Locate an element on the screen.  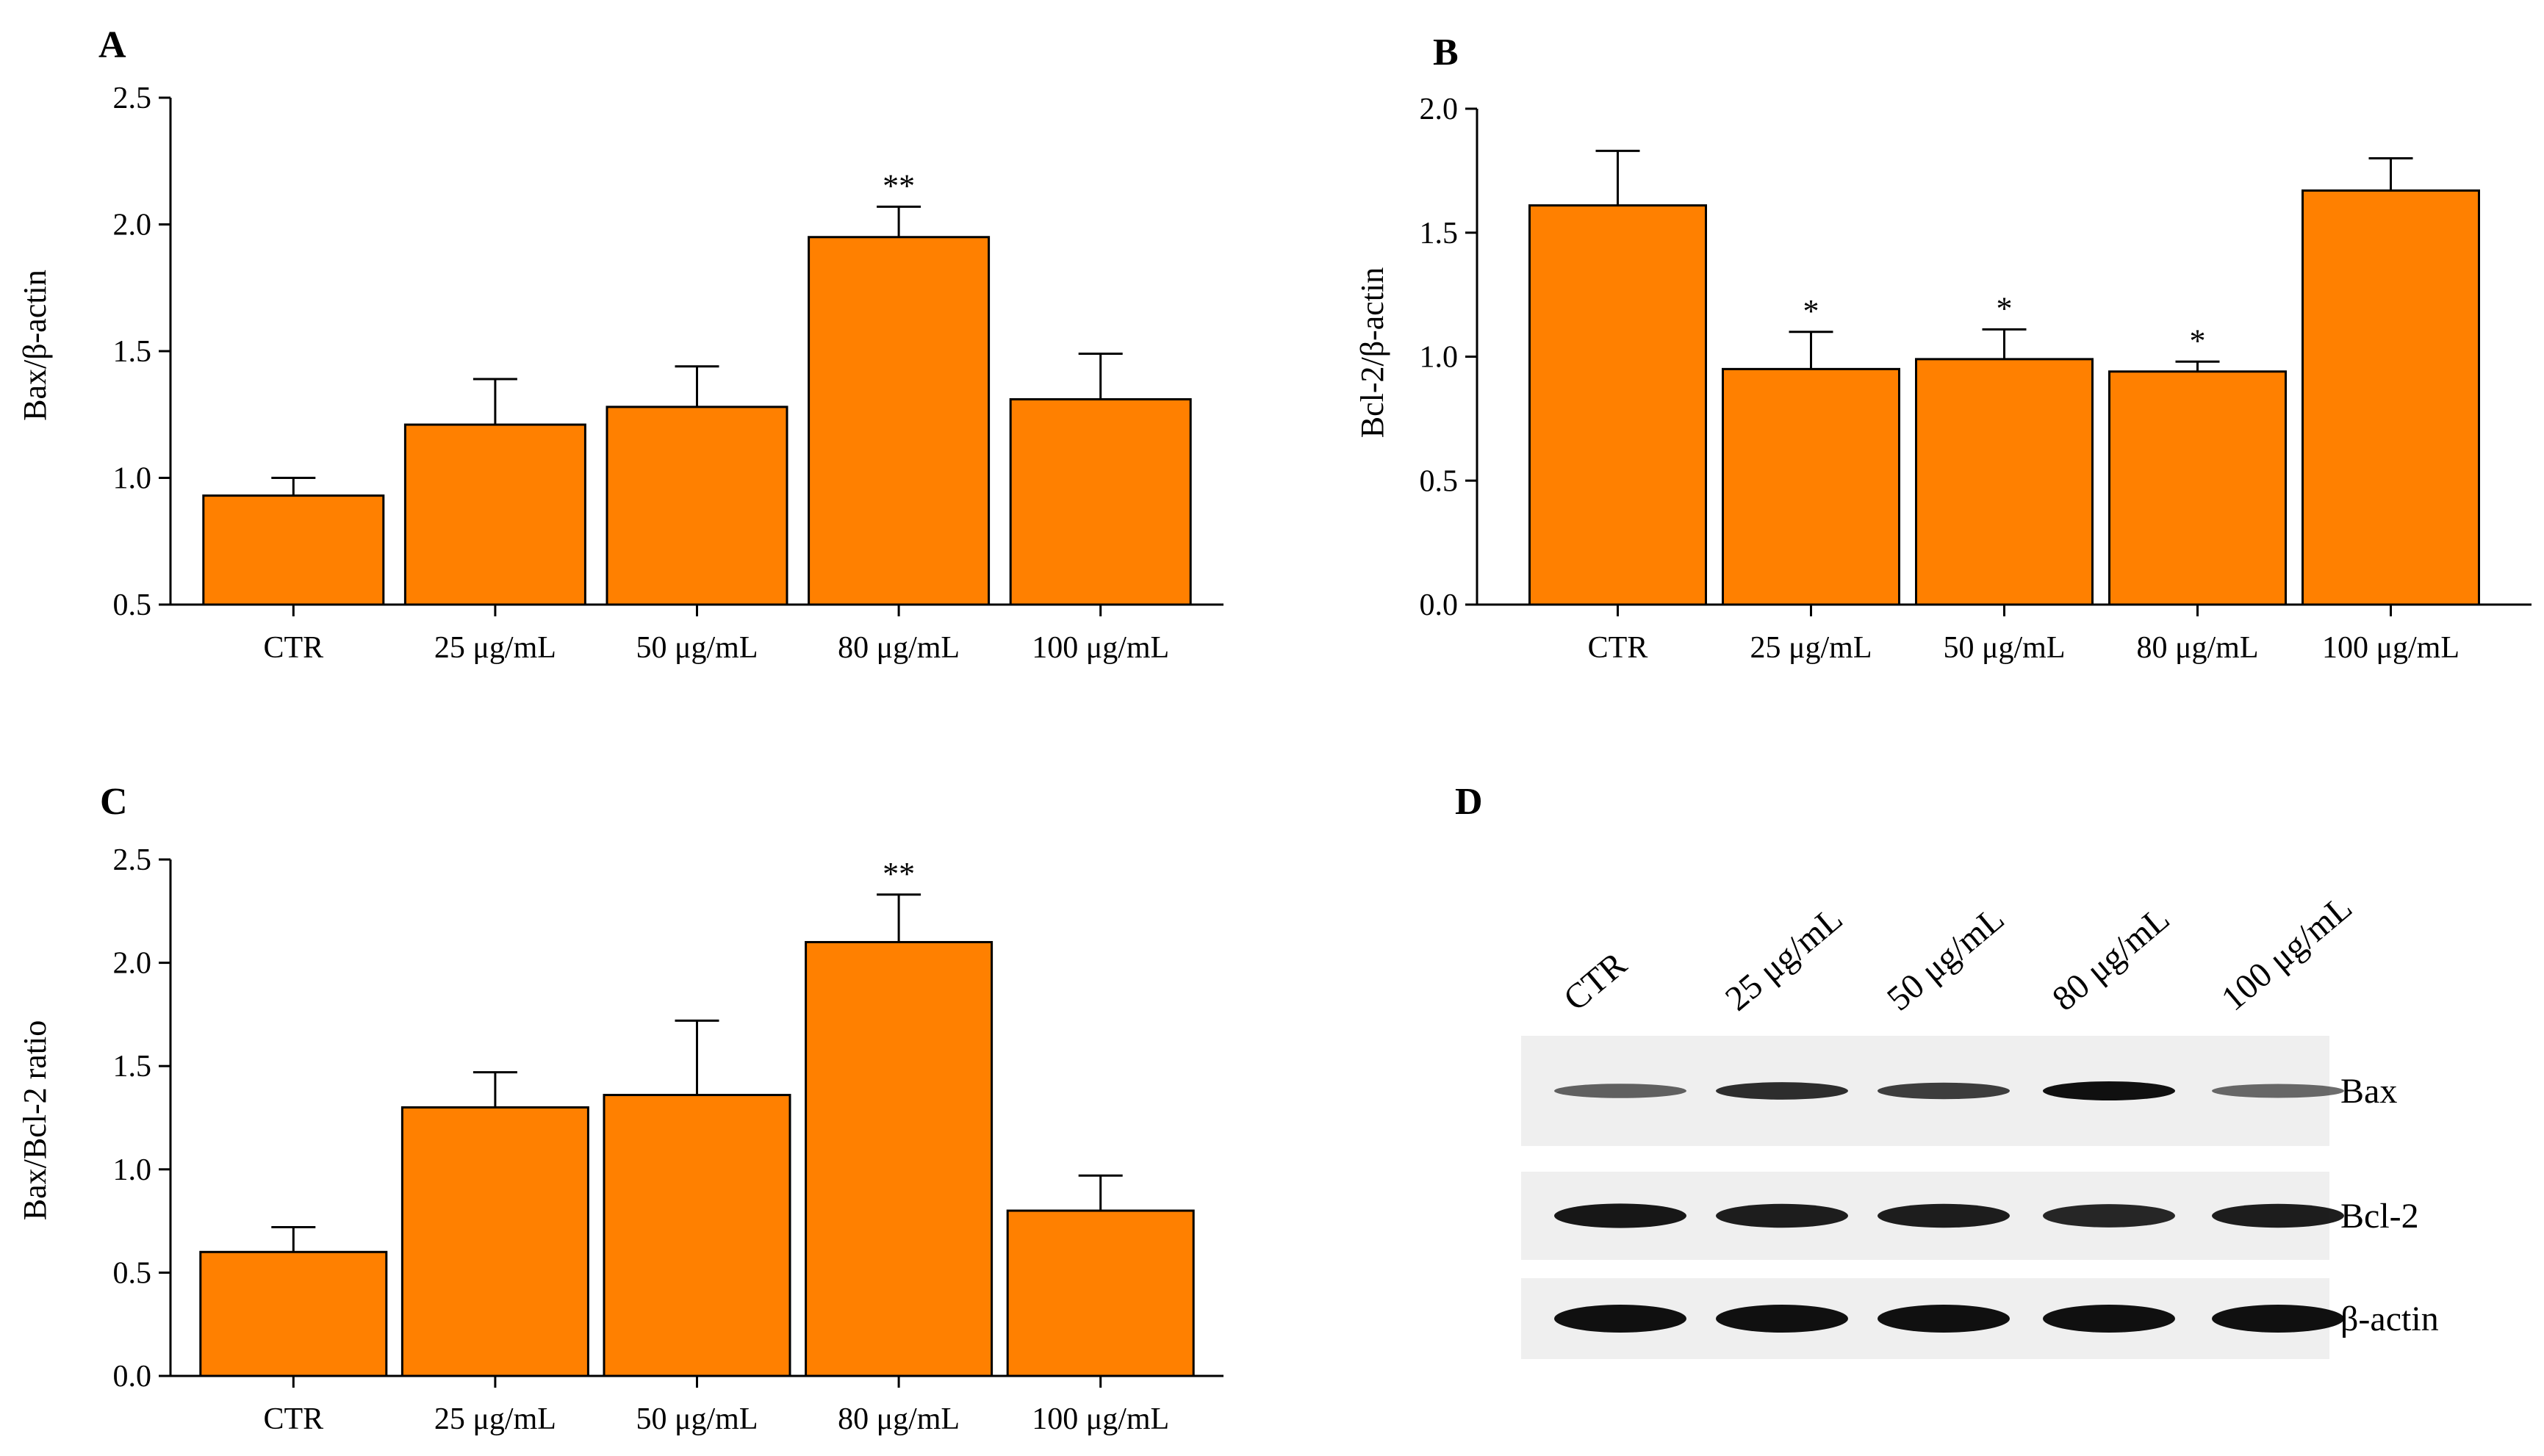
panel-c-ylabel: Bax/Bcl-2 ratio is located at coordinates (35, 1120).